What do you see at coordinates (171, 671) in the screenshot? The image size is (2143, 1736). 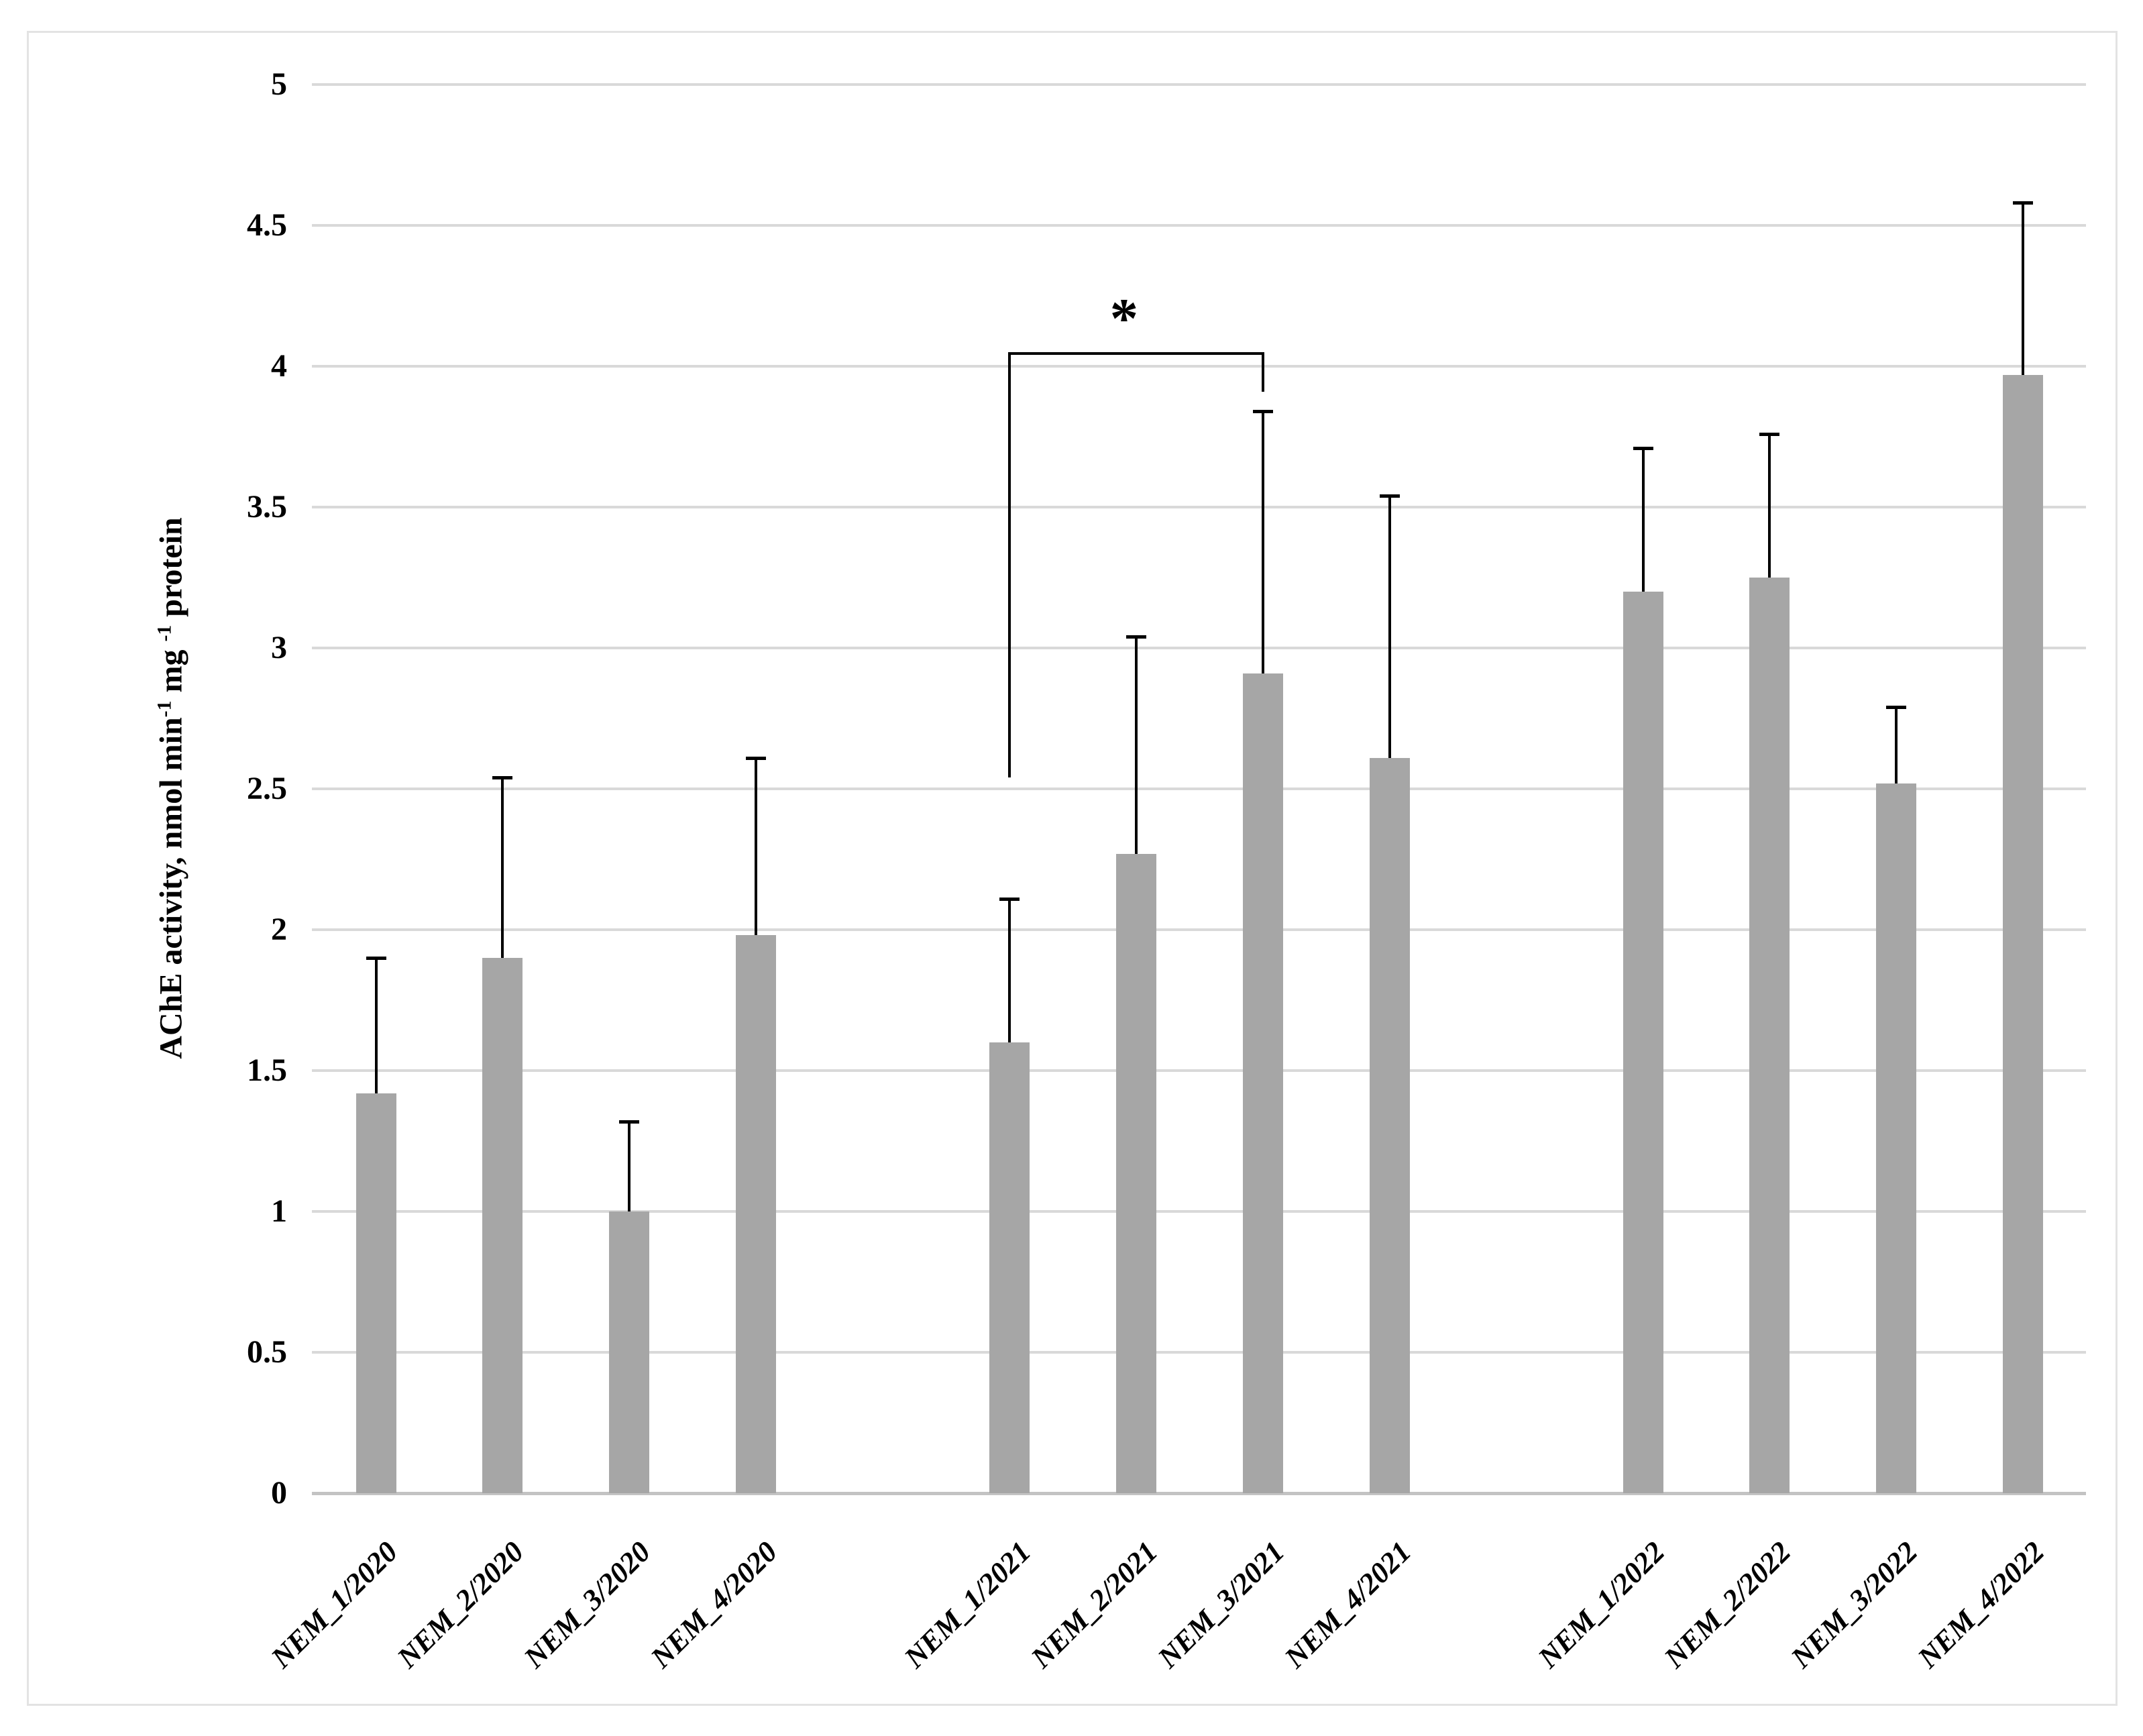 I see `y-axis-title-run: mg` at bounding box center [171, 671].